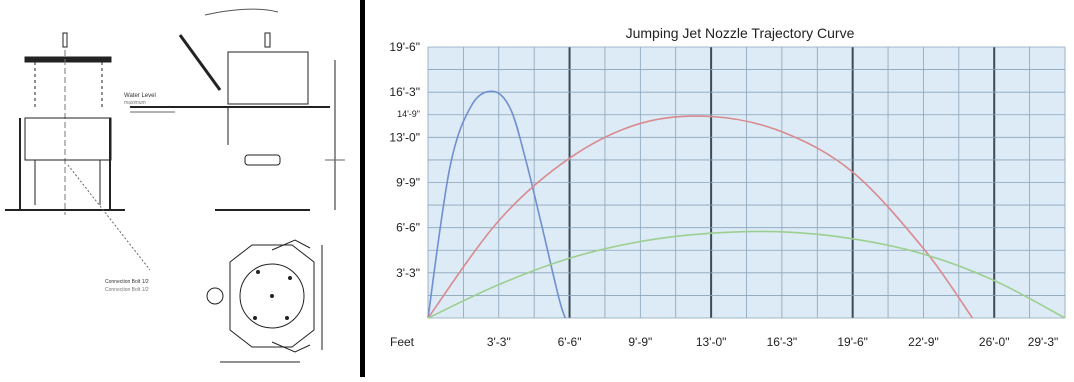 The image size is (1074, 382). I want to click on x-tick-label: 6'-6", so click(570, 342).